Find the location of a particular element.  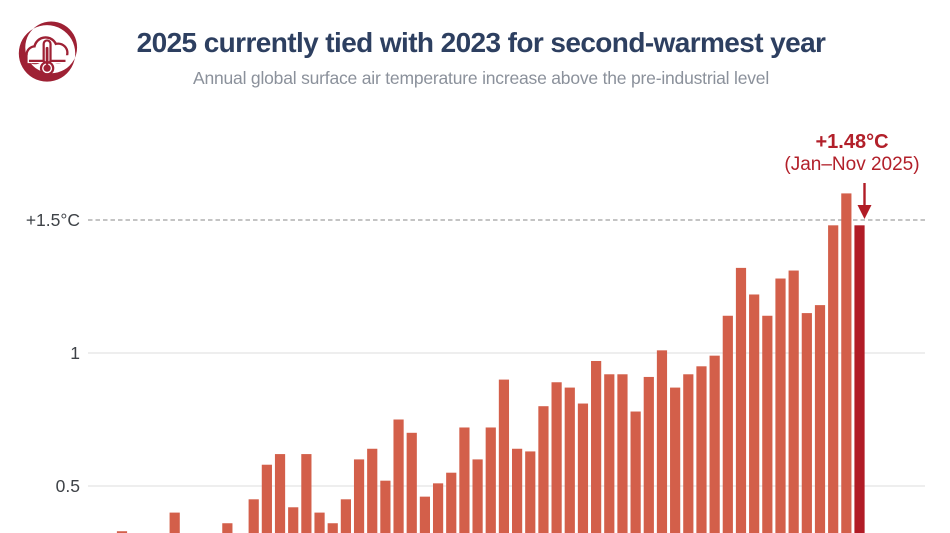

bar-2005 is located at coordinates (596, 446).